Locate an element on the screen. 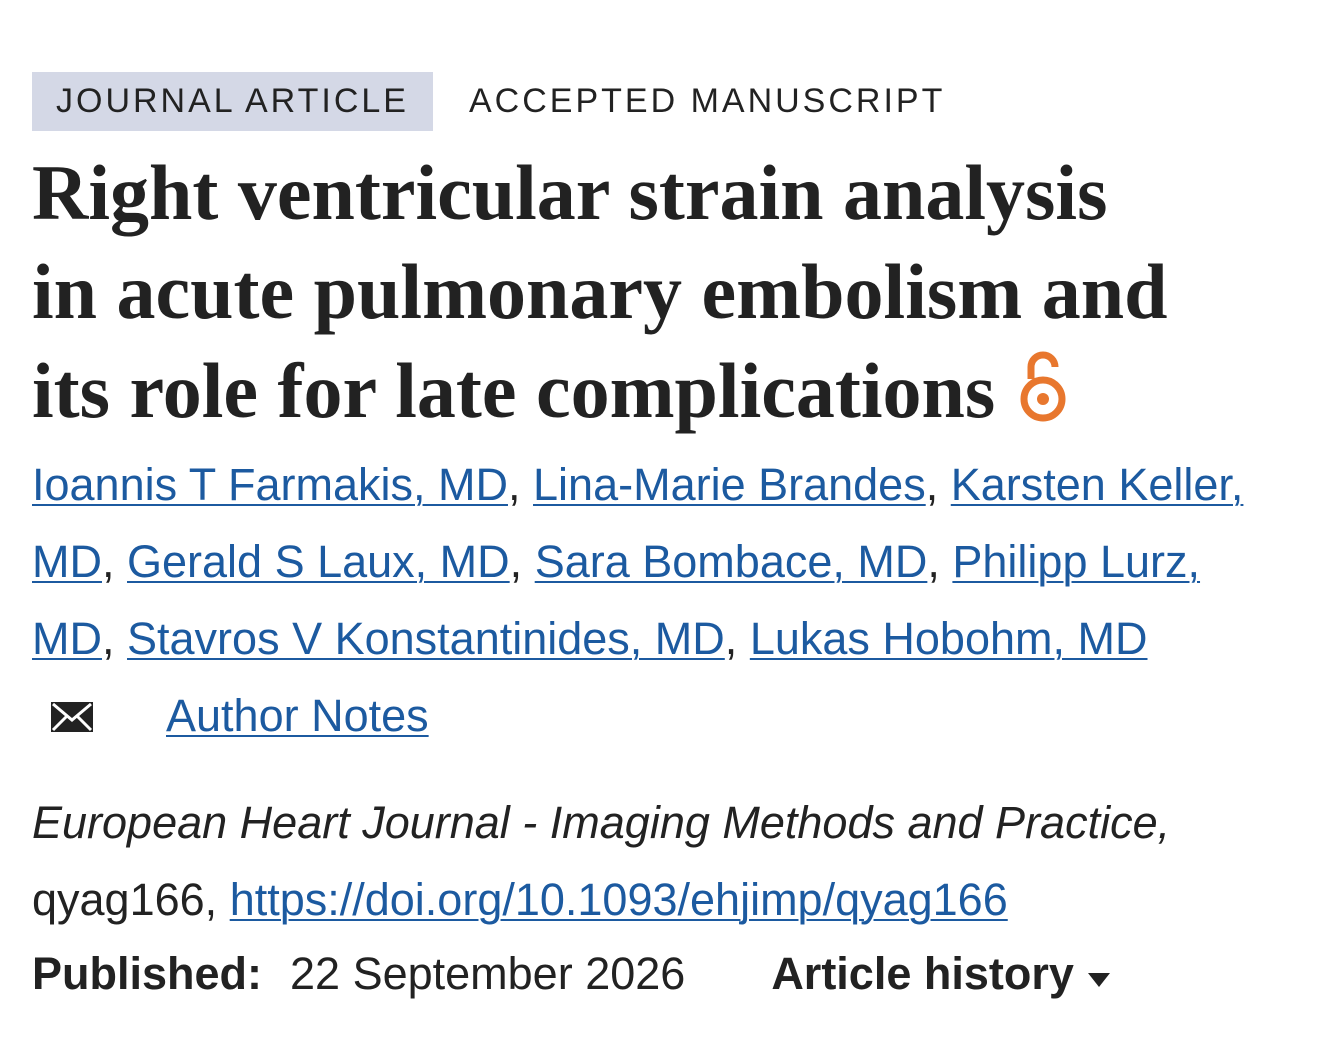 The height and width of the screenshot is (1050, 1320). mail-icon is located at coordinates (72, 717).